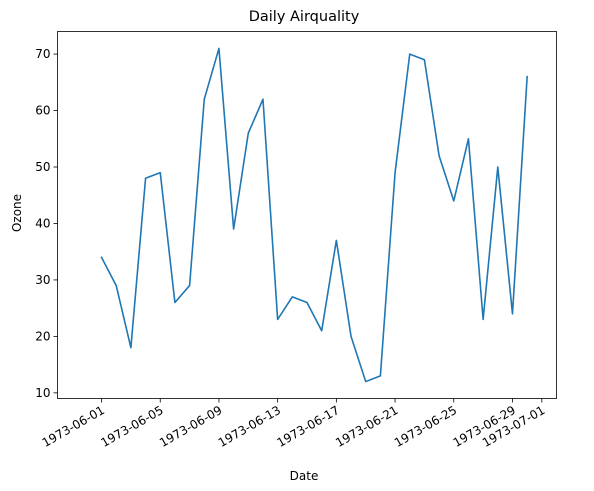 This screenshot has width=594, height=491. What do you see at coordinates (42, 336) in the screenshot?
I see `y-tick-label: 20` at bounding box center [42, 336].